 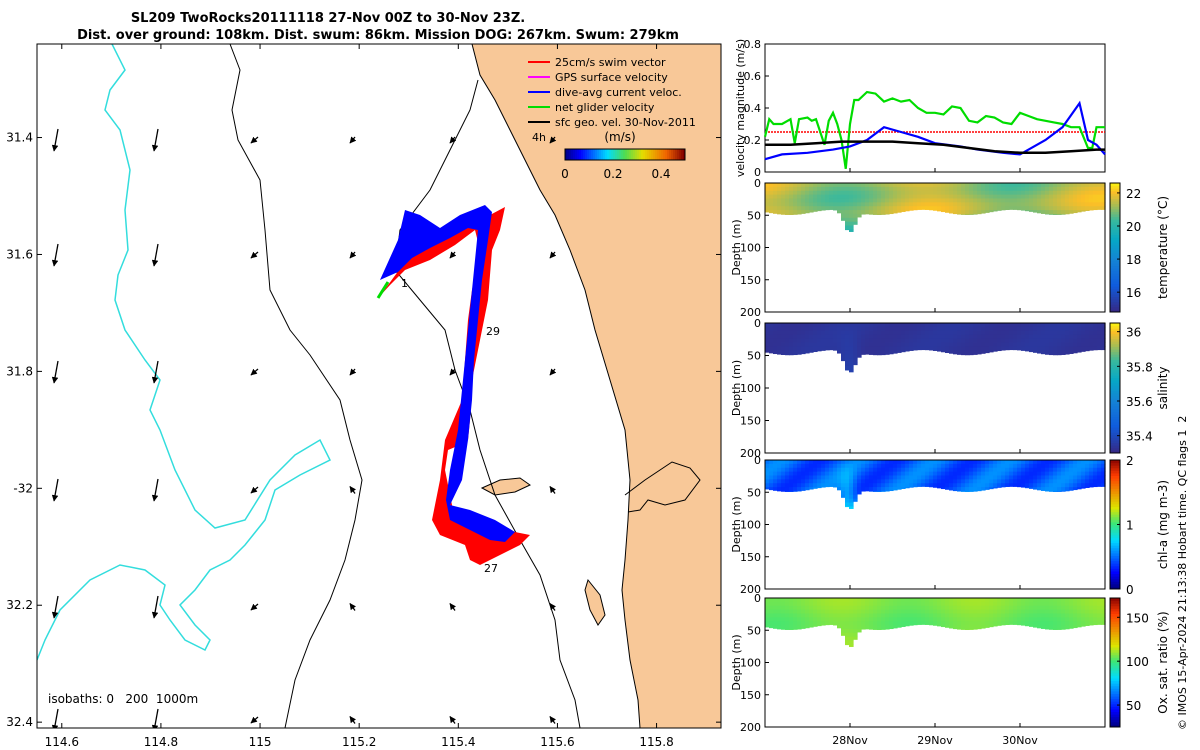 I want to click on section-y-tick-label: 100, so click(x=750, y=388).